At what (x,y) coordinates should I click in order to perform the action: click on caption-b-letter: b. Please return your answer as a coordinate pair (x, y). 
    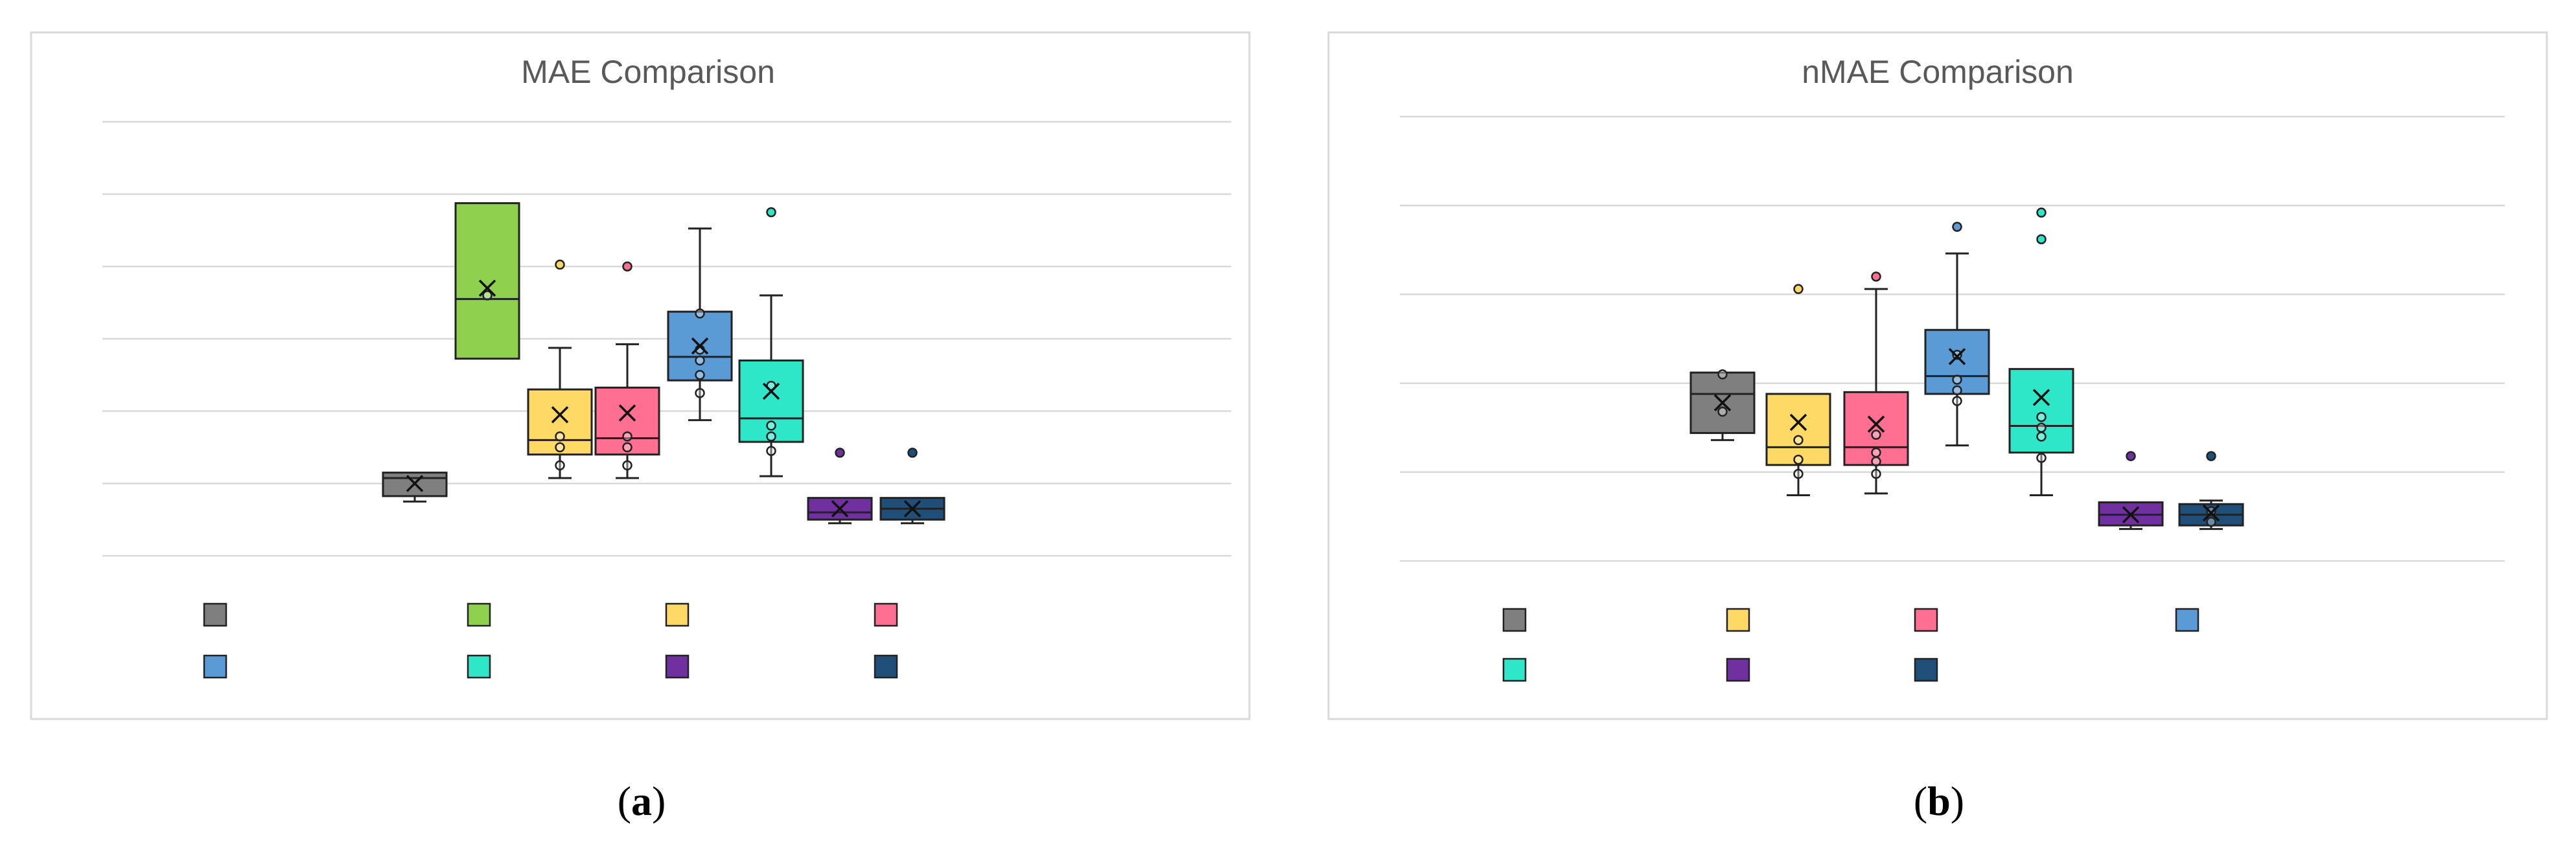
    Looking at the image, I should click on (1939, 801).